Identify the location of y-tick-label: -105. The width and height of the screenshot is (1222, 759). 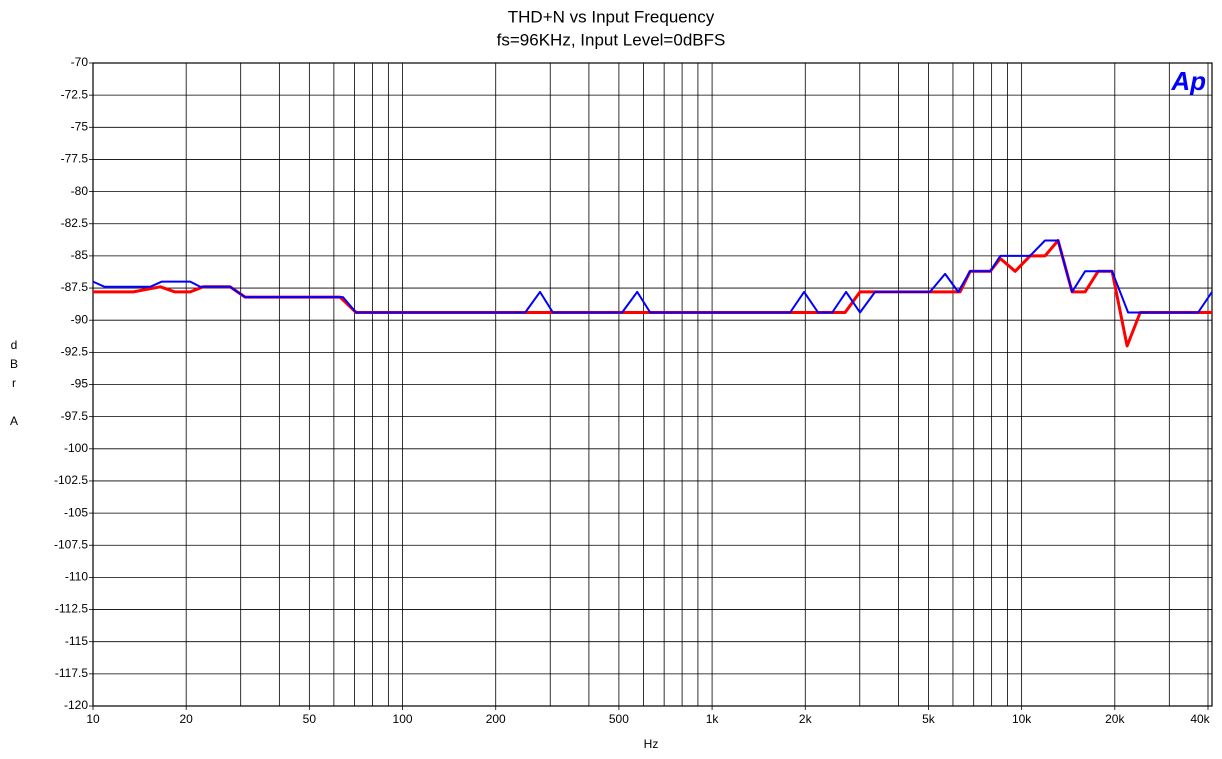
(76, 512).